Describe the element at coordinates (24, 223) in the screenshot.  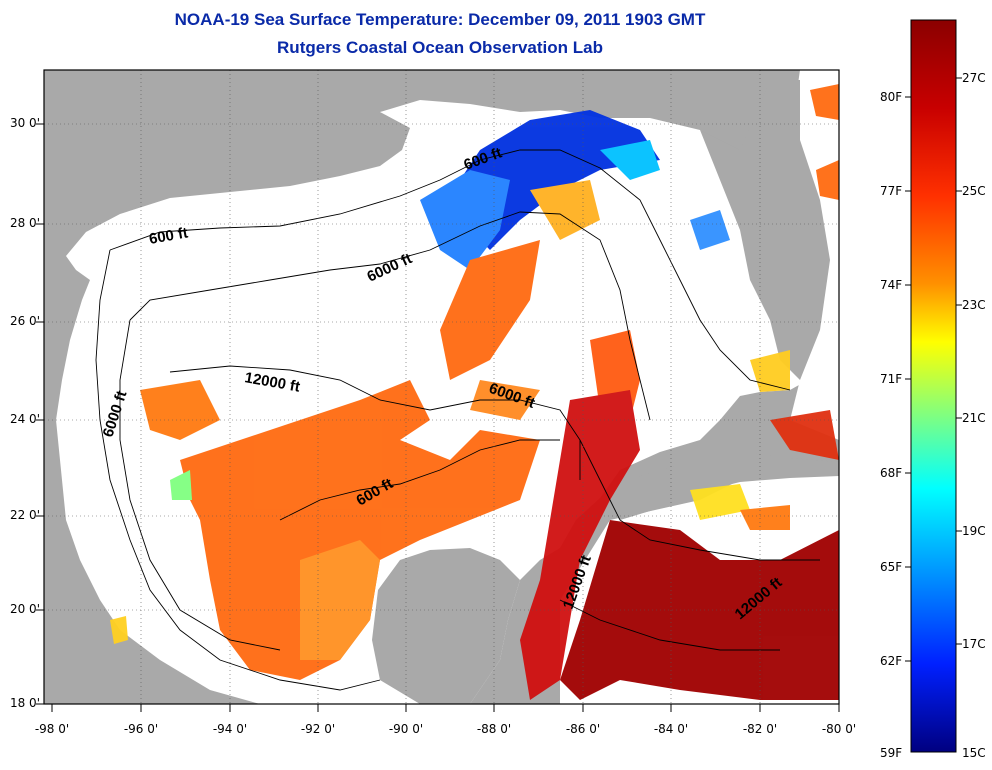
I see `lat-label: 28 0'` at that location.